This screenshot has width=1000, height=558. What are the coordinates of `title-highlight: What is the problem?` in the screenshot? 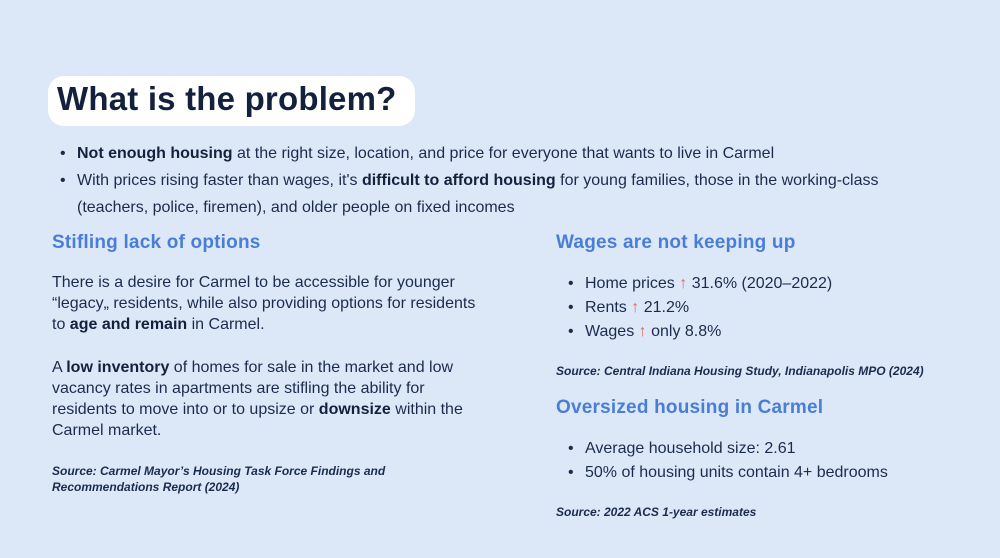 It's located at (231, 101).